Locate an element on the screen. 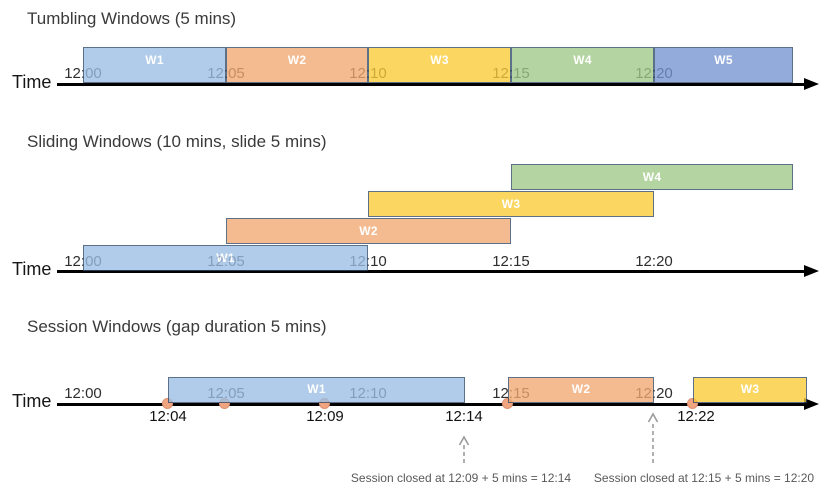  tumbling-window-w1: W1 is located at coordinates (154, 65).